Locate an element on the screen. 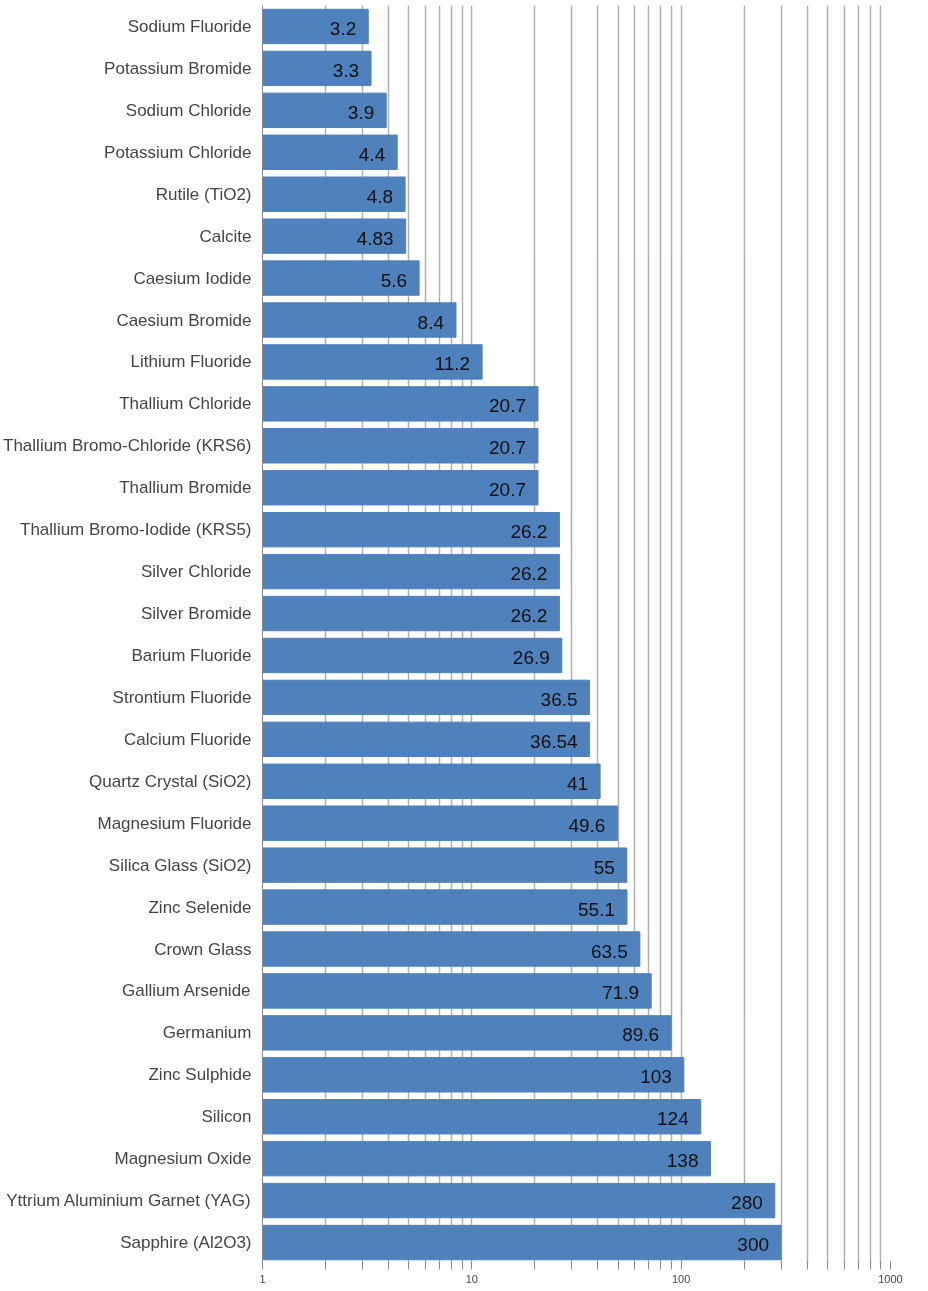 This screenshot has height=1291, width=928. data-label: 280 is located at coordinates (747, 1203).